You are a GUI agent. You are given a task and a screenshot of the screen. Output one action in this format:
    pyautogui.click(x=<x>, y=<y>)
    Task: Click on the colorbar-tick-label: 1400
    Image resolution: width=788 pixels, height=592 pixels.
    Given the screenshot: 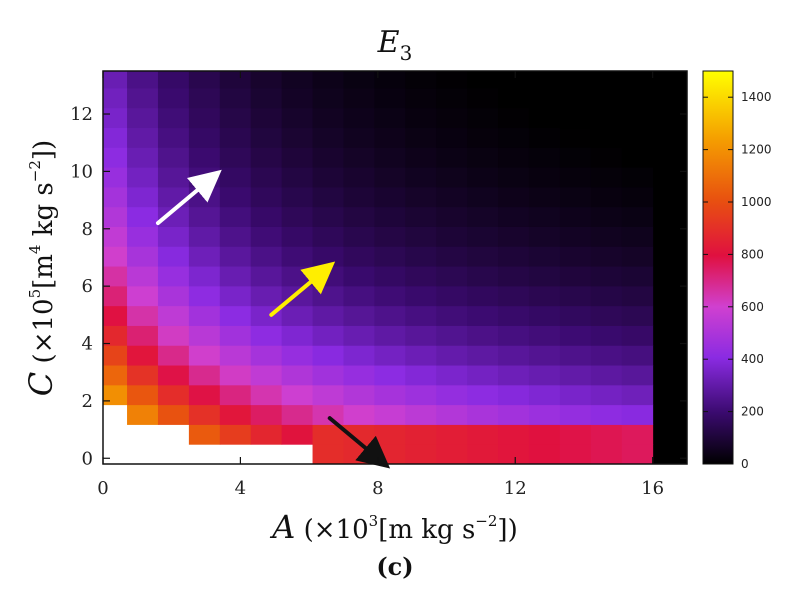 What is the action you would take?
    pyautogui.click(x=756, y=97)
    